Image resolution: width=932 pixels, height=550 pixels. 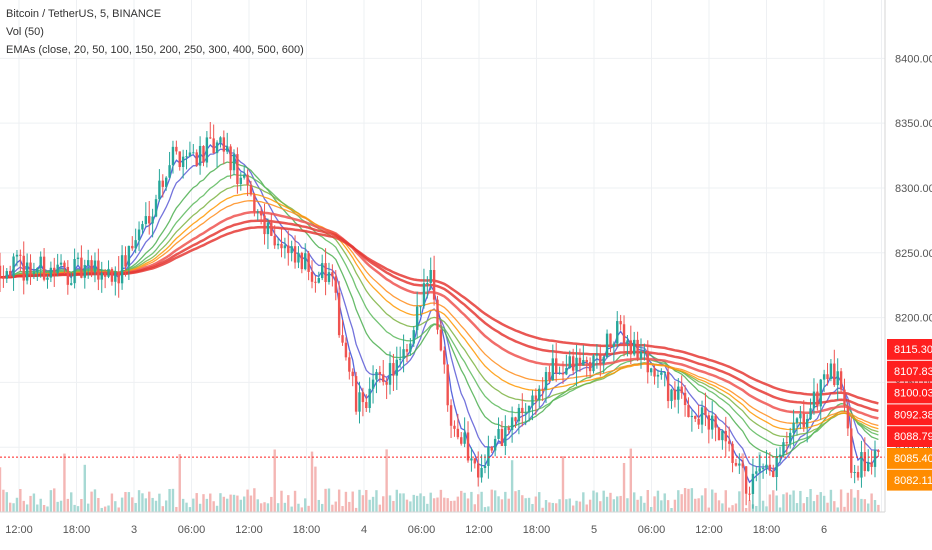 I want to click on volume-legend: Vol (50), so click(x=25, y=32).